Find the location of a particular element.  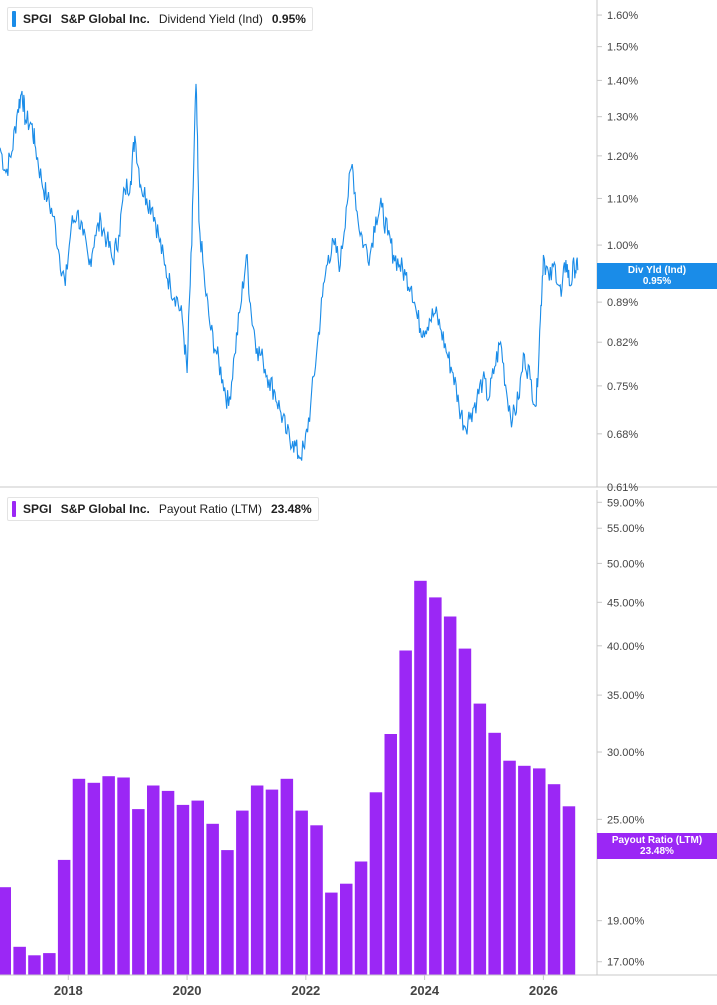

bottom-y-tick-label: 45.00% is located at coordinates (626, 603).